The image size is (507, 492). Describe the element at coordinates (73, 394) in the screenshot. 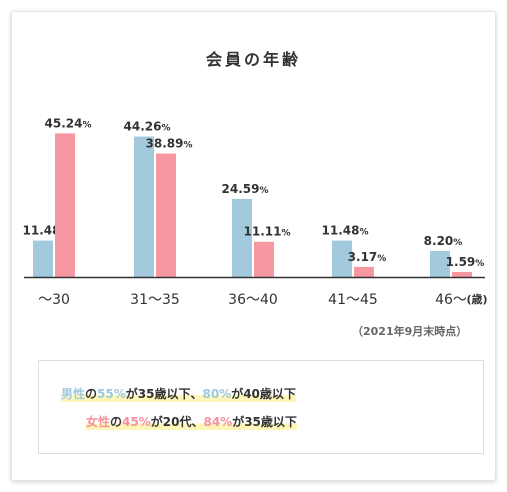

I see `male-label: 男性` at that location.